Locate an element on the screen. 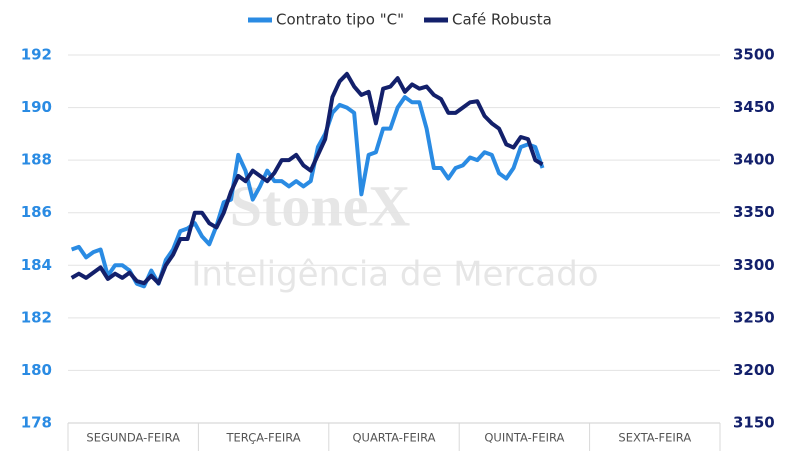 The height and width of the screenshot is (459, 798). y-tick-label: 186 is located at coordinates (36, 212).